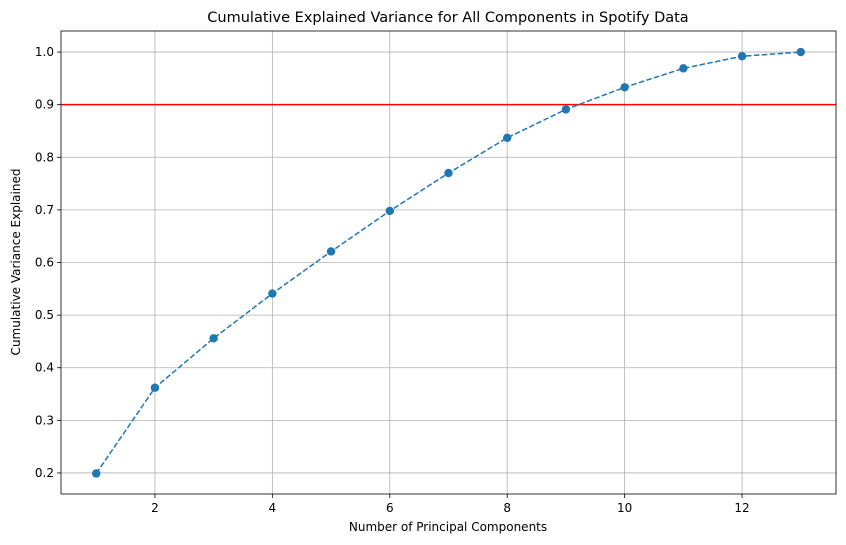 The image size is (846, 545). Describe the element at coordinates (44, 473) in the screenshot. I see `y-tick-label: 0.2` at that location.